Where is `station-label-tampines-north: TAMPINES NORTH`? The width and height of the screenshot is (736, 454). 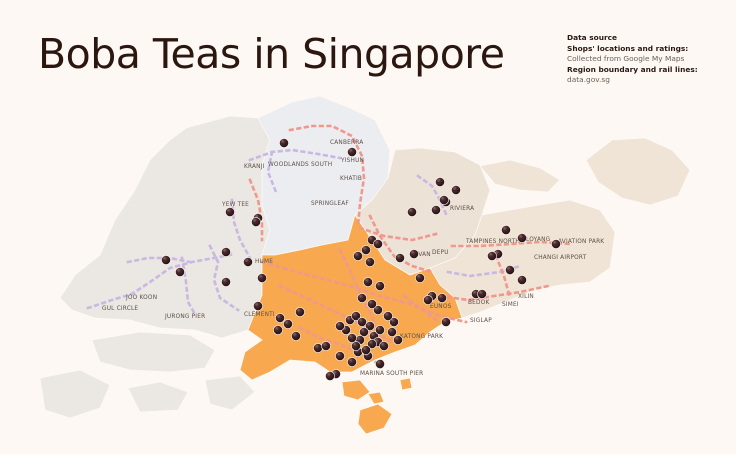 station-label-tampines-north: TAMPINES NORTH is located at coordinates (492, 242).